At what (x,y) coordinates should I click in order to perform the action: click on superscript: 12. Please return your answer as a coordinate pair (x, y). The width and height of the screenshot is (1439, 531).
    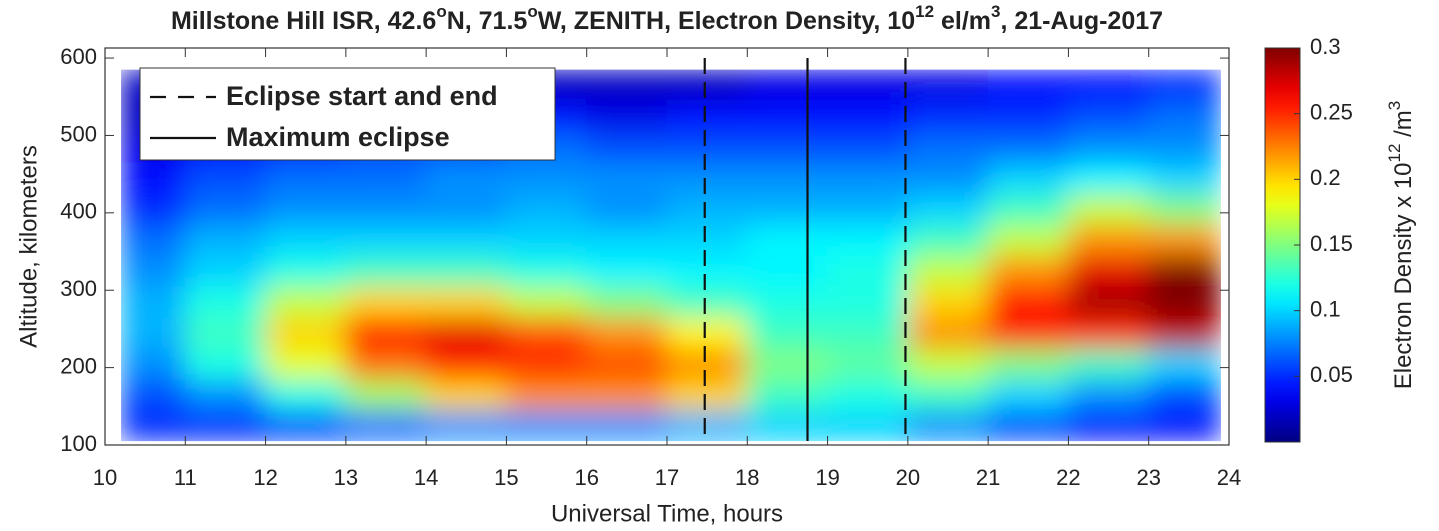
    Looking at the image, I should click on (1394, 153).